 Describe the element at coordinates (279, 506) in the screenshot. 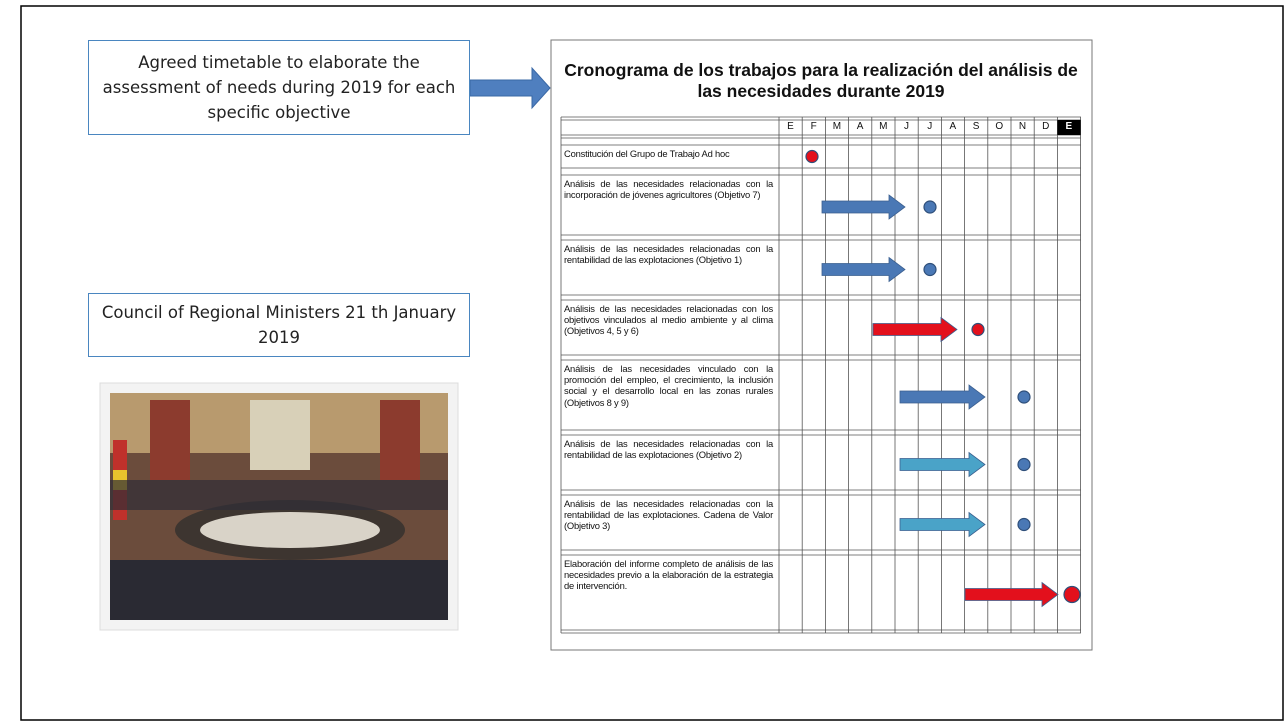

I see `photo` at that location.